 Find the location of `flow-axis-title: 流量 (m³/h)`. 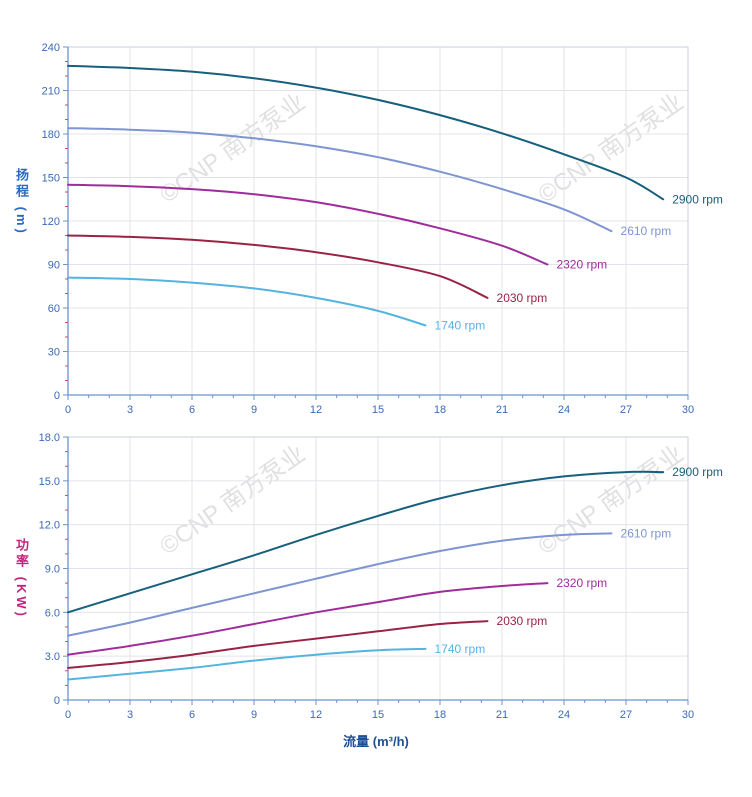

flow-axis-title: 流量 (m³/h) is located at coordinates (376, 741).